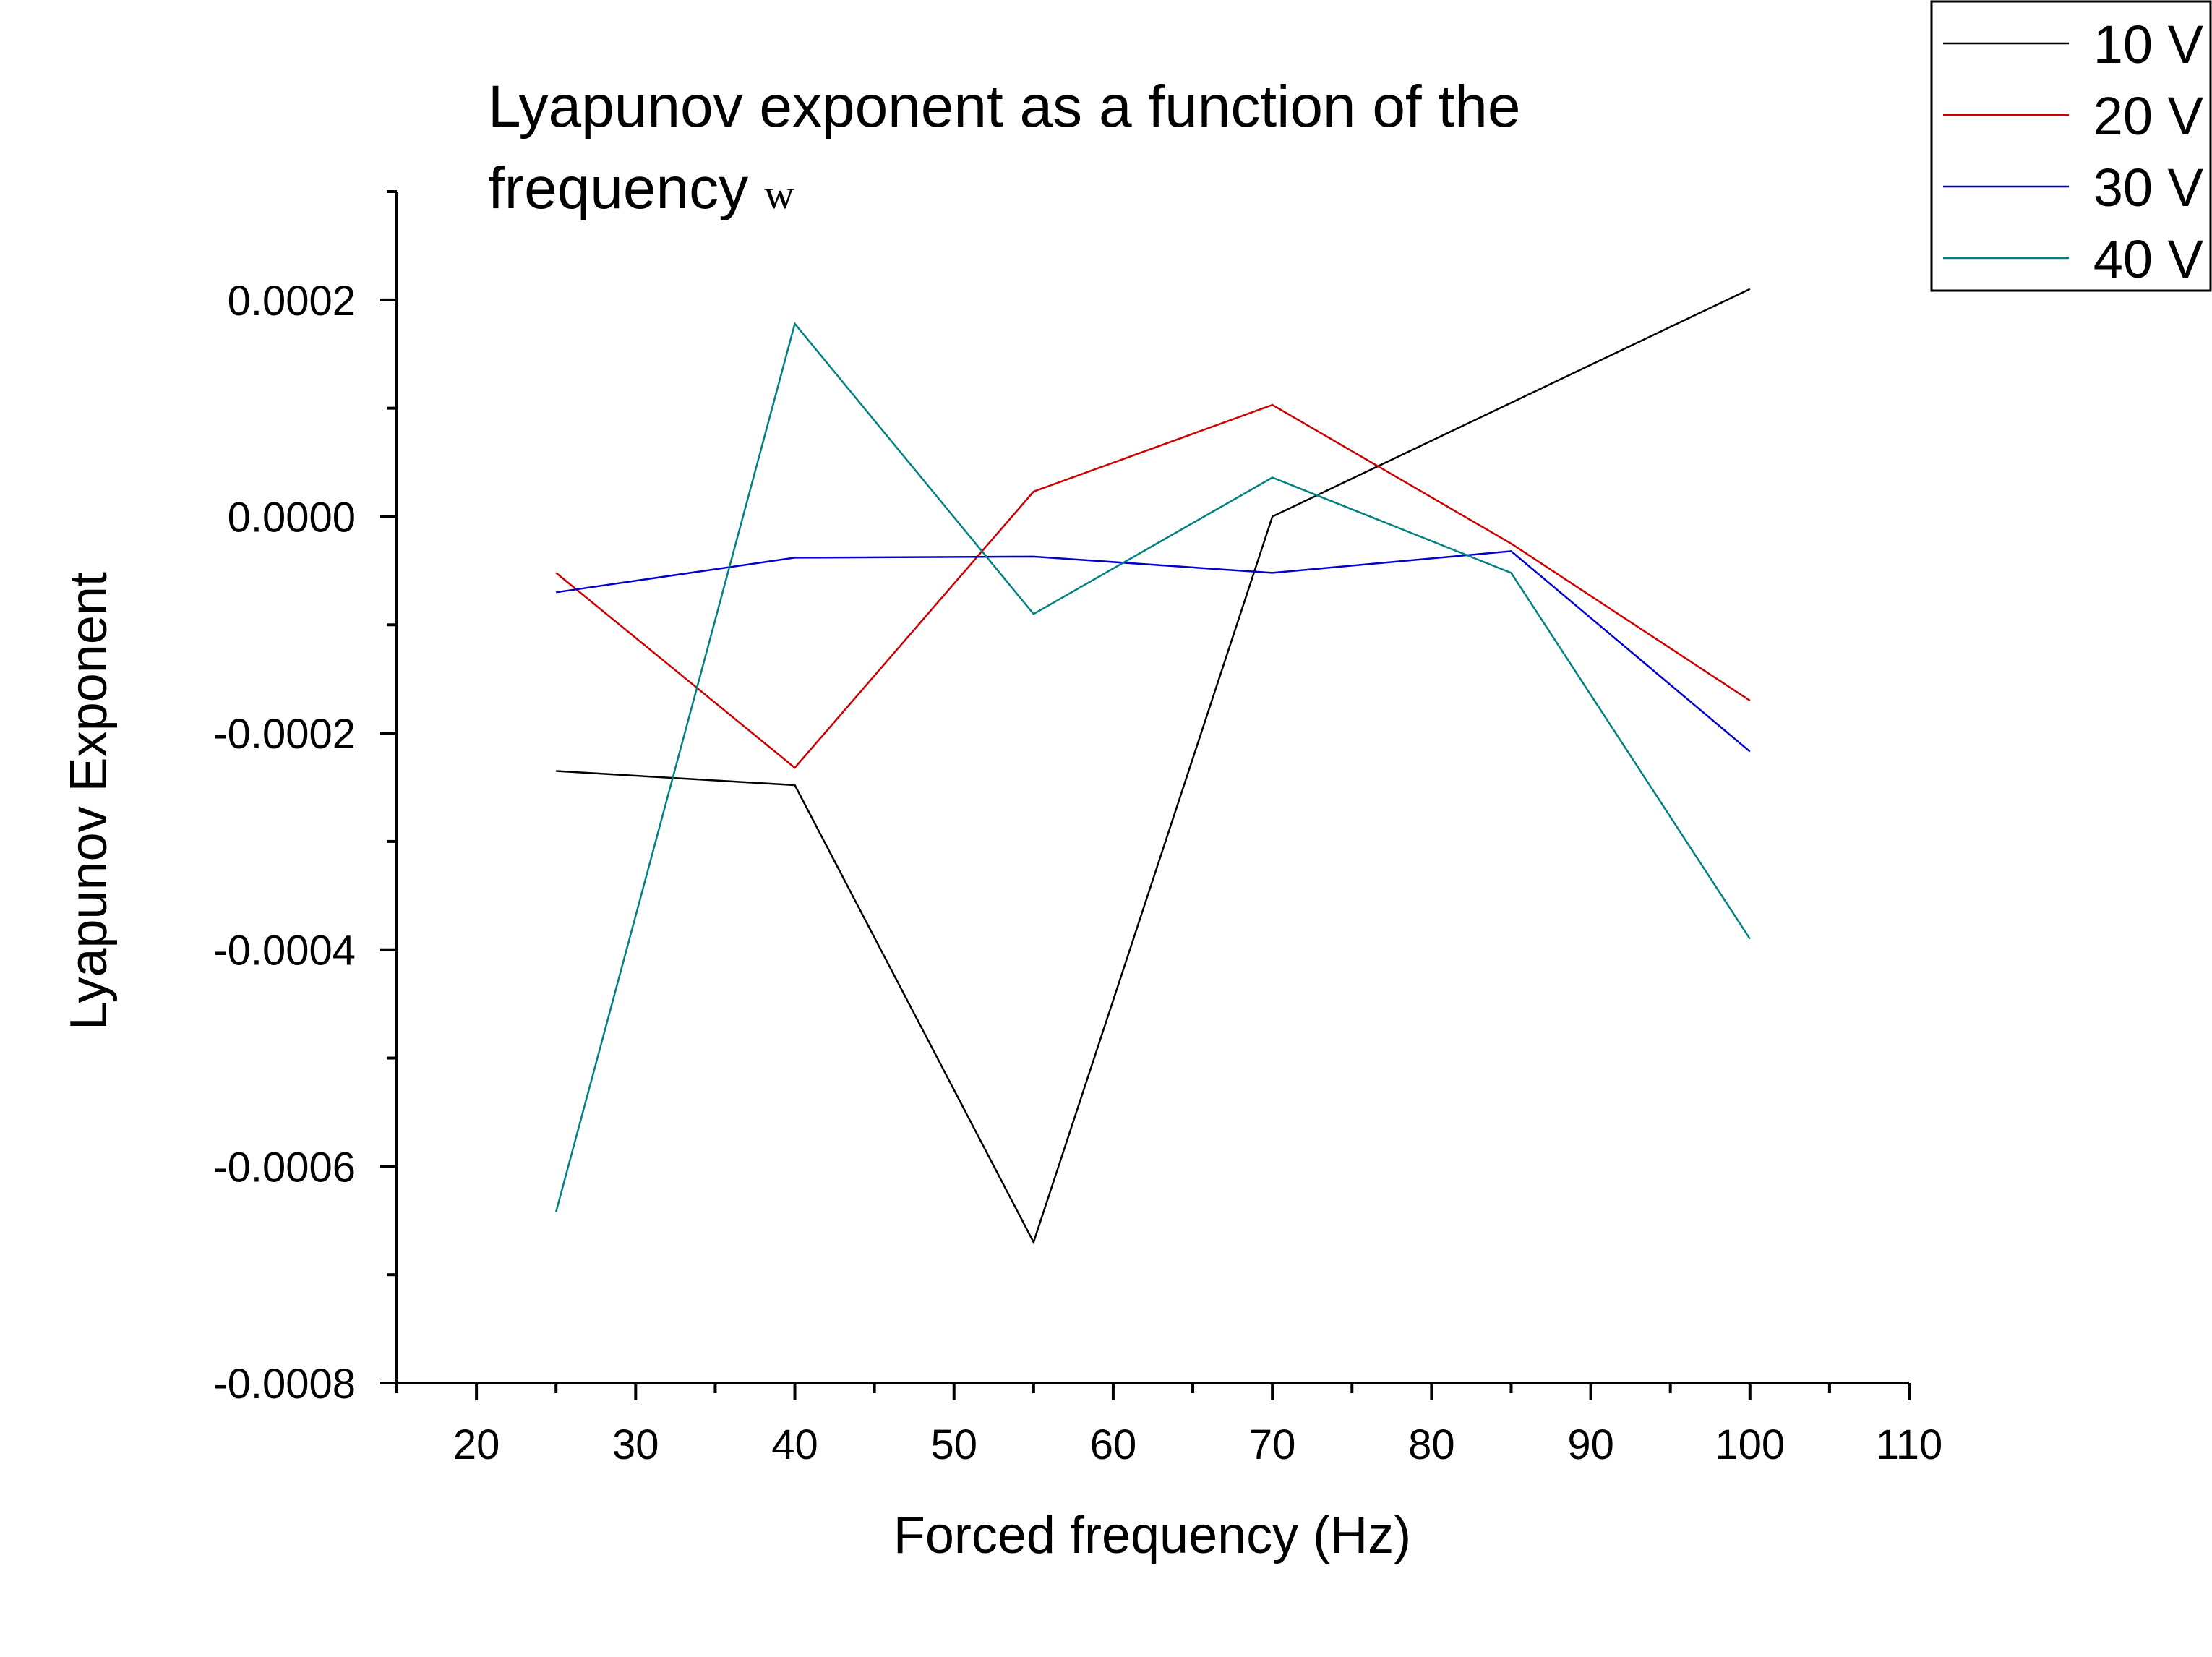 The height and width of the screenshot is (1657, 2212). What do you see at coordinates (1153, 651) in the screenshot?
I see `series-line-30-v` at bounding box center [1153, 651].